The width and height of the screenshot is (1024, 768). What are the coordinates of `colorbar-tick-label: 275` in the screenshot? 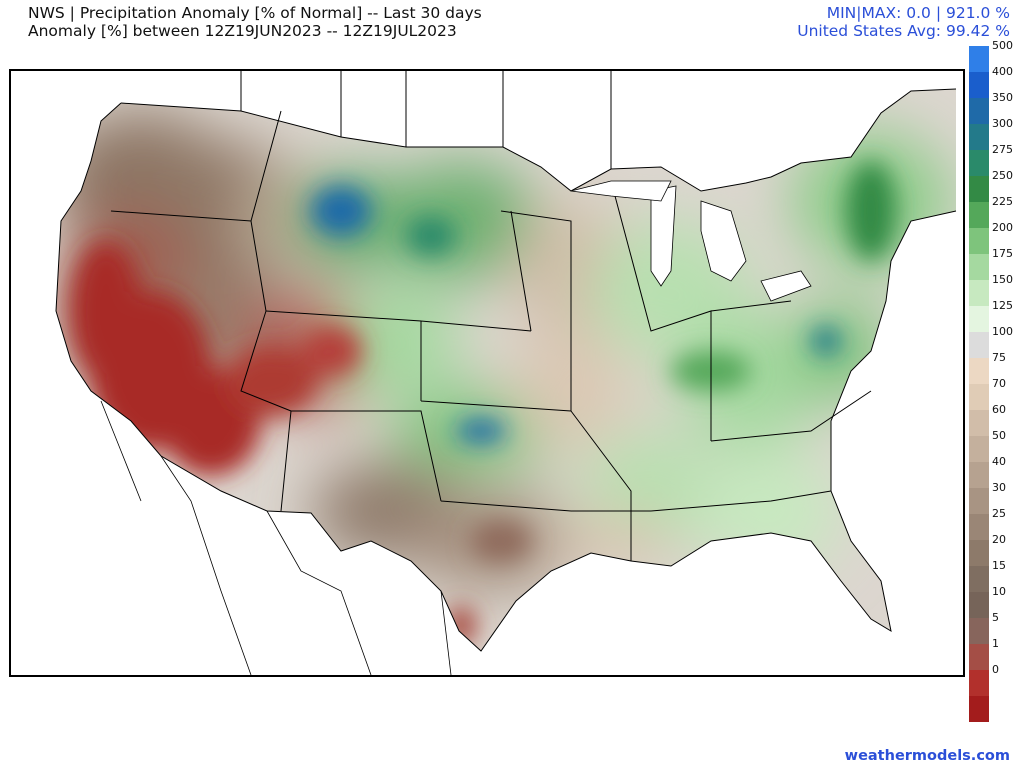 It's located at (1002, 149).